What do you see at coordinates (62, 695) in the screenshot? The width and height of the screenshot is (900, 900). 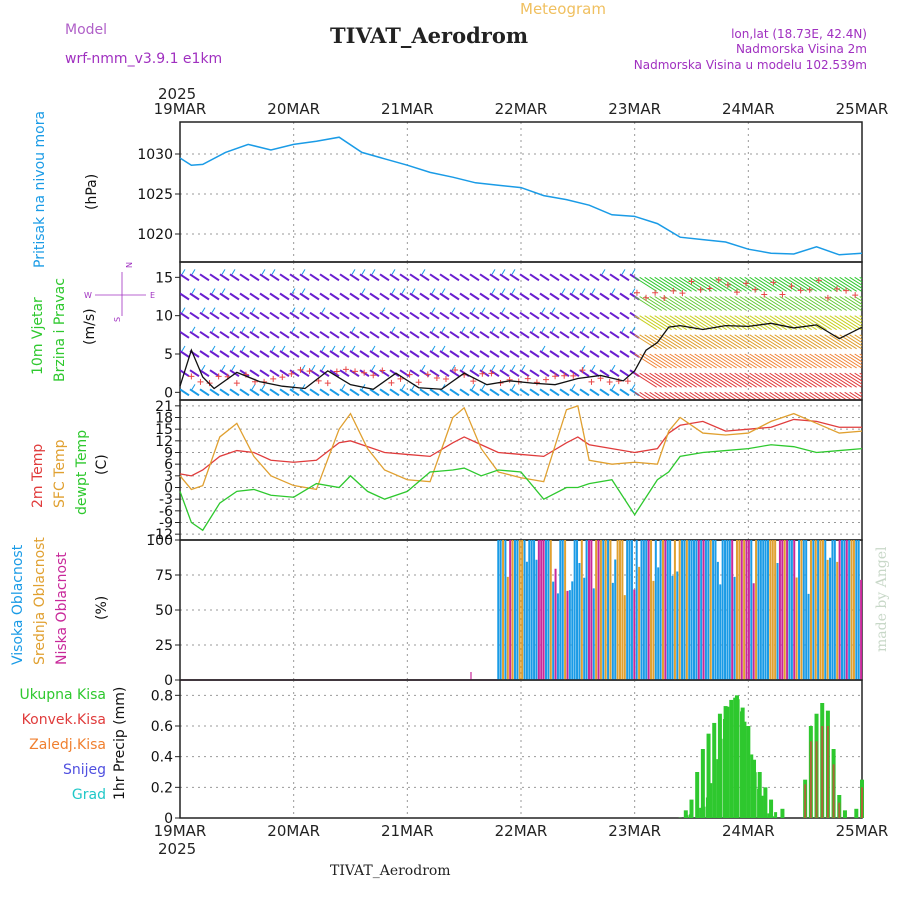 I see `legend-total-rain: Ukupna Kisa` at bounding box center [62, 695].